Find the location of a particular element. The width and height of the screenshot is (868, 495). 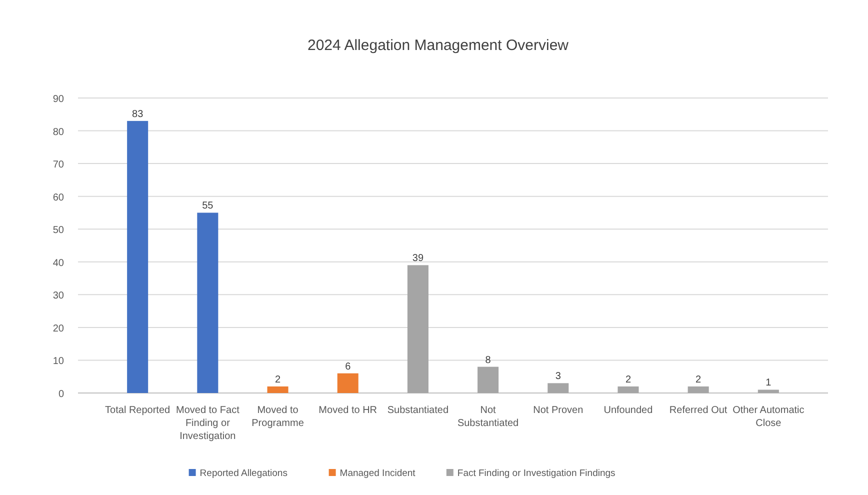

x-tick-label: Not Proven is located at coordinates (558, 410).